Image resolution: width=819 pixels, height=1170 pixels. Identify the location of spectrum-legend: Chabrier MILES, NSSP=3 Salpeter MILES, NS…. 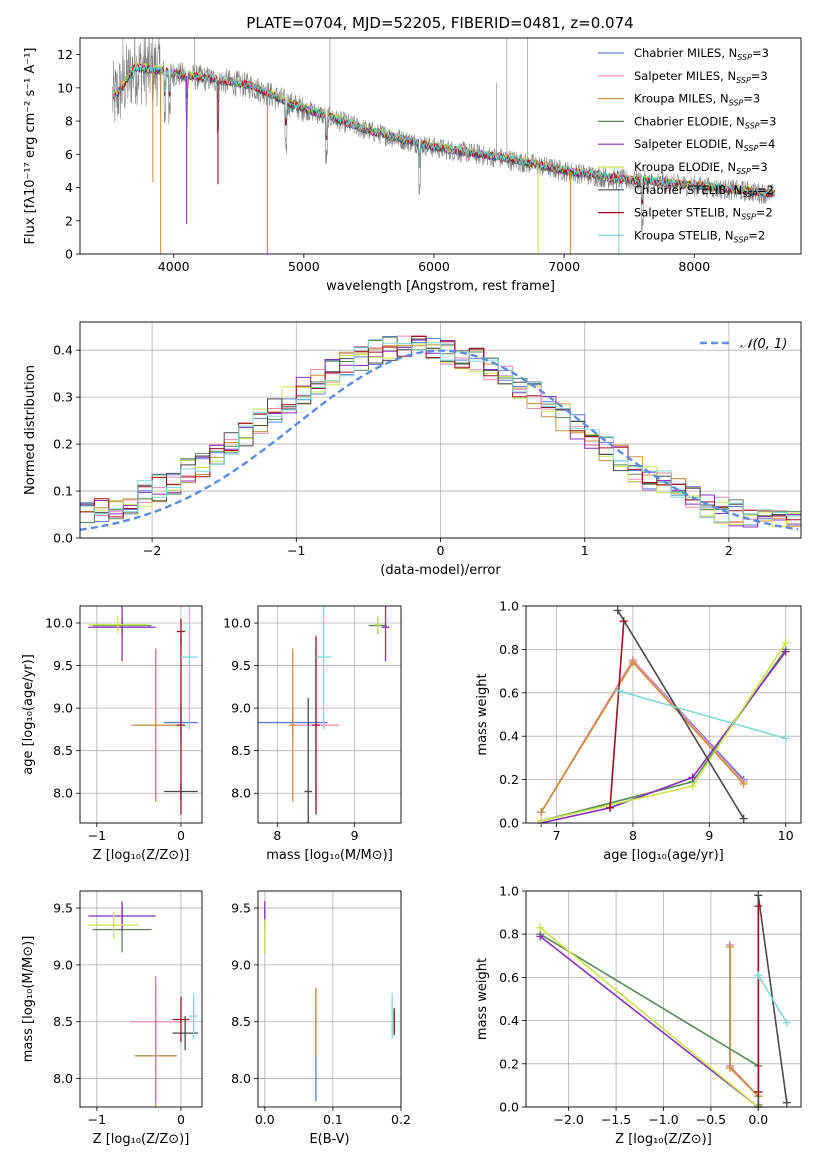
(687, 145).